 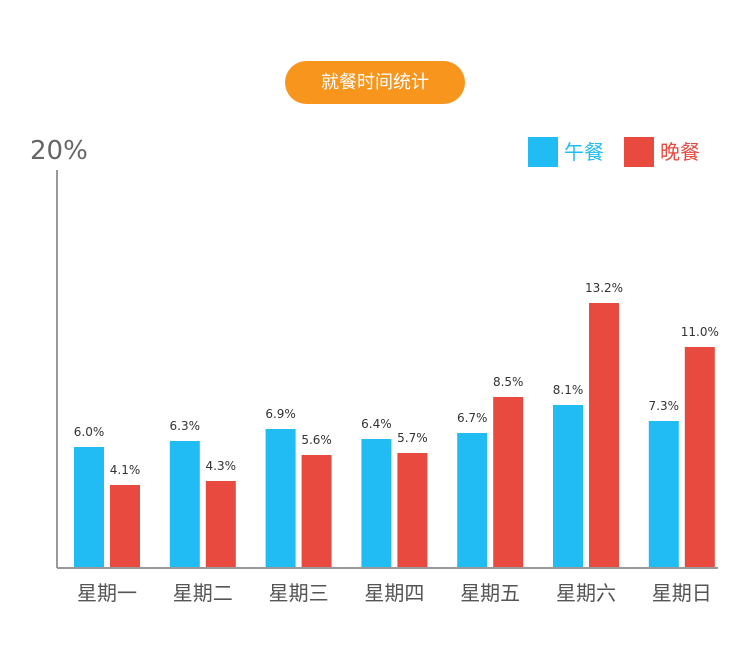 What do you see at coordinates (508, 382) in the screenshot?
I see `data-label-dinner-5: 8.5%` at bounding box center [508, 382].